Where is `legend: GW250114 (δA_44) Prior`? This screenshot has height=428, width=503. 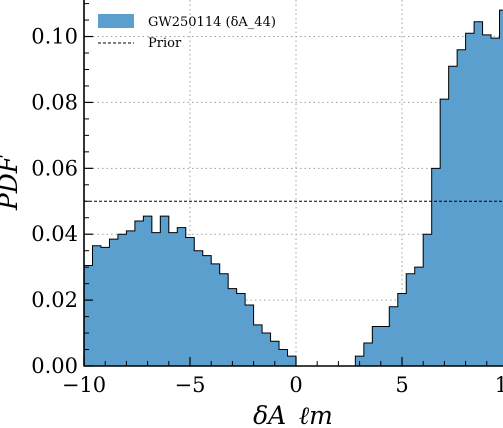
legend: GW250114 (δA_44) Prior is located at coordinates (187, 32).